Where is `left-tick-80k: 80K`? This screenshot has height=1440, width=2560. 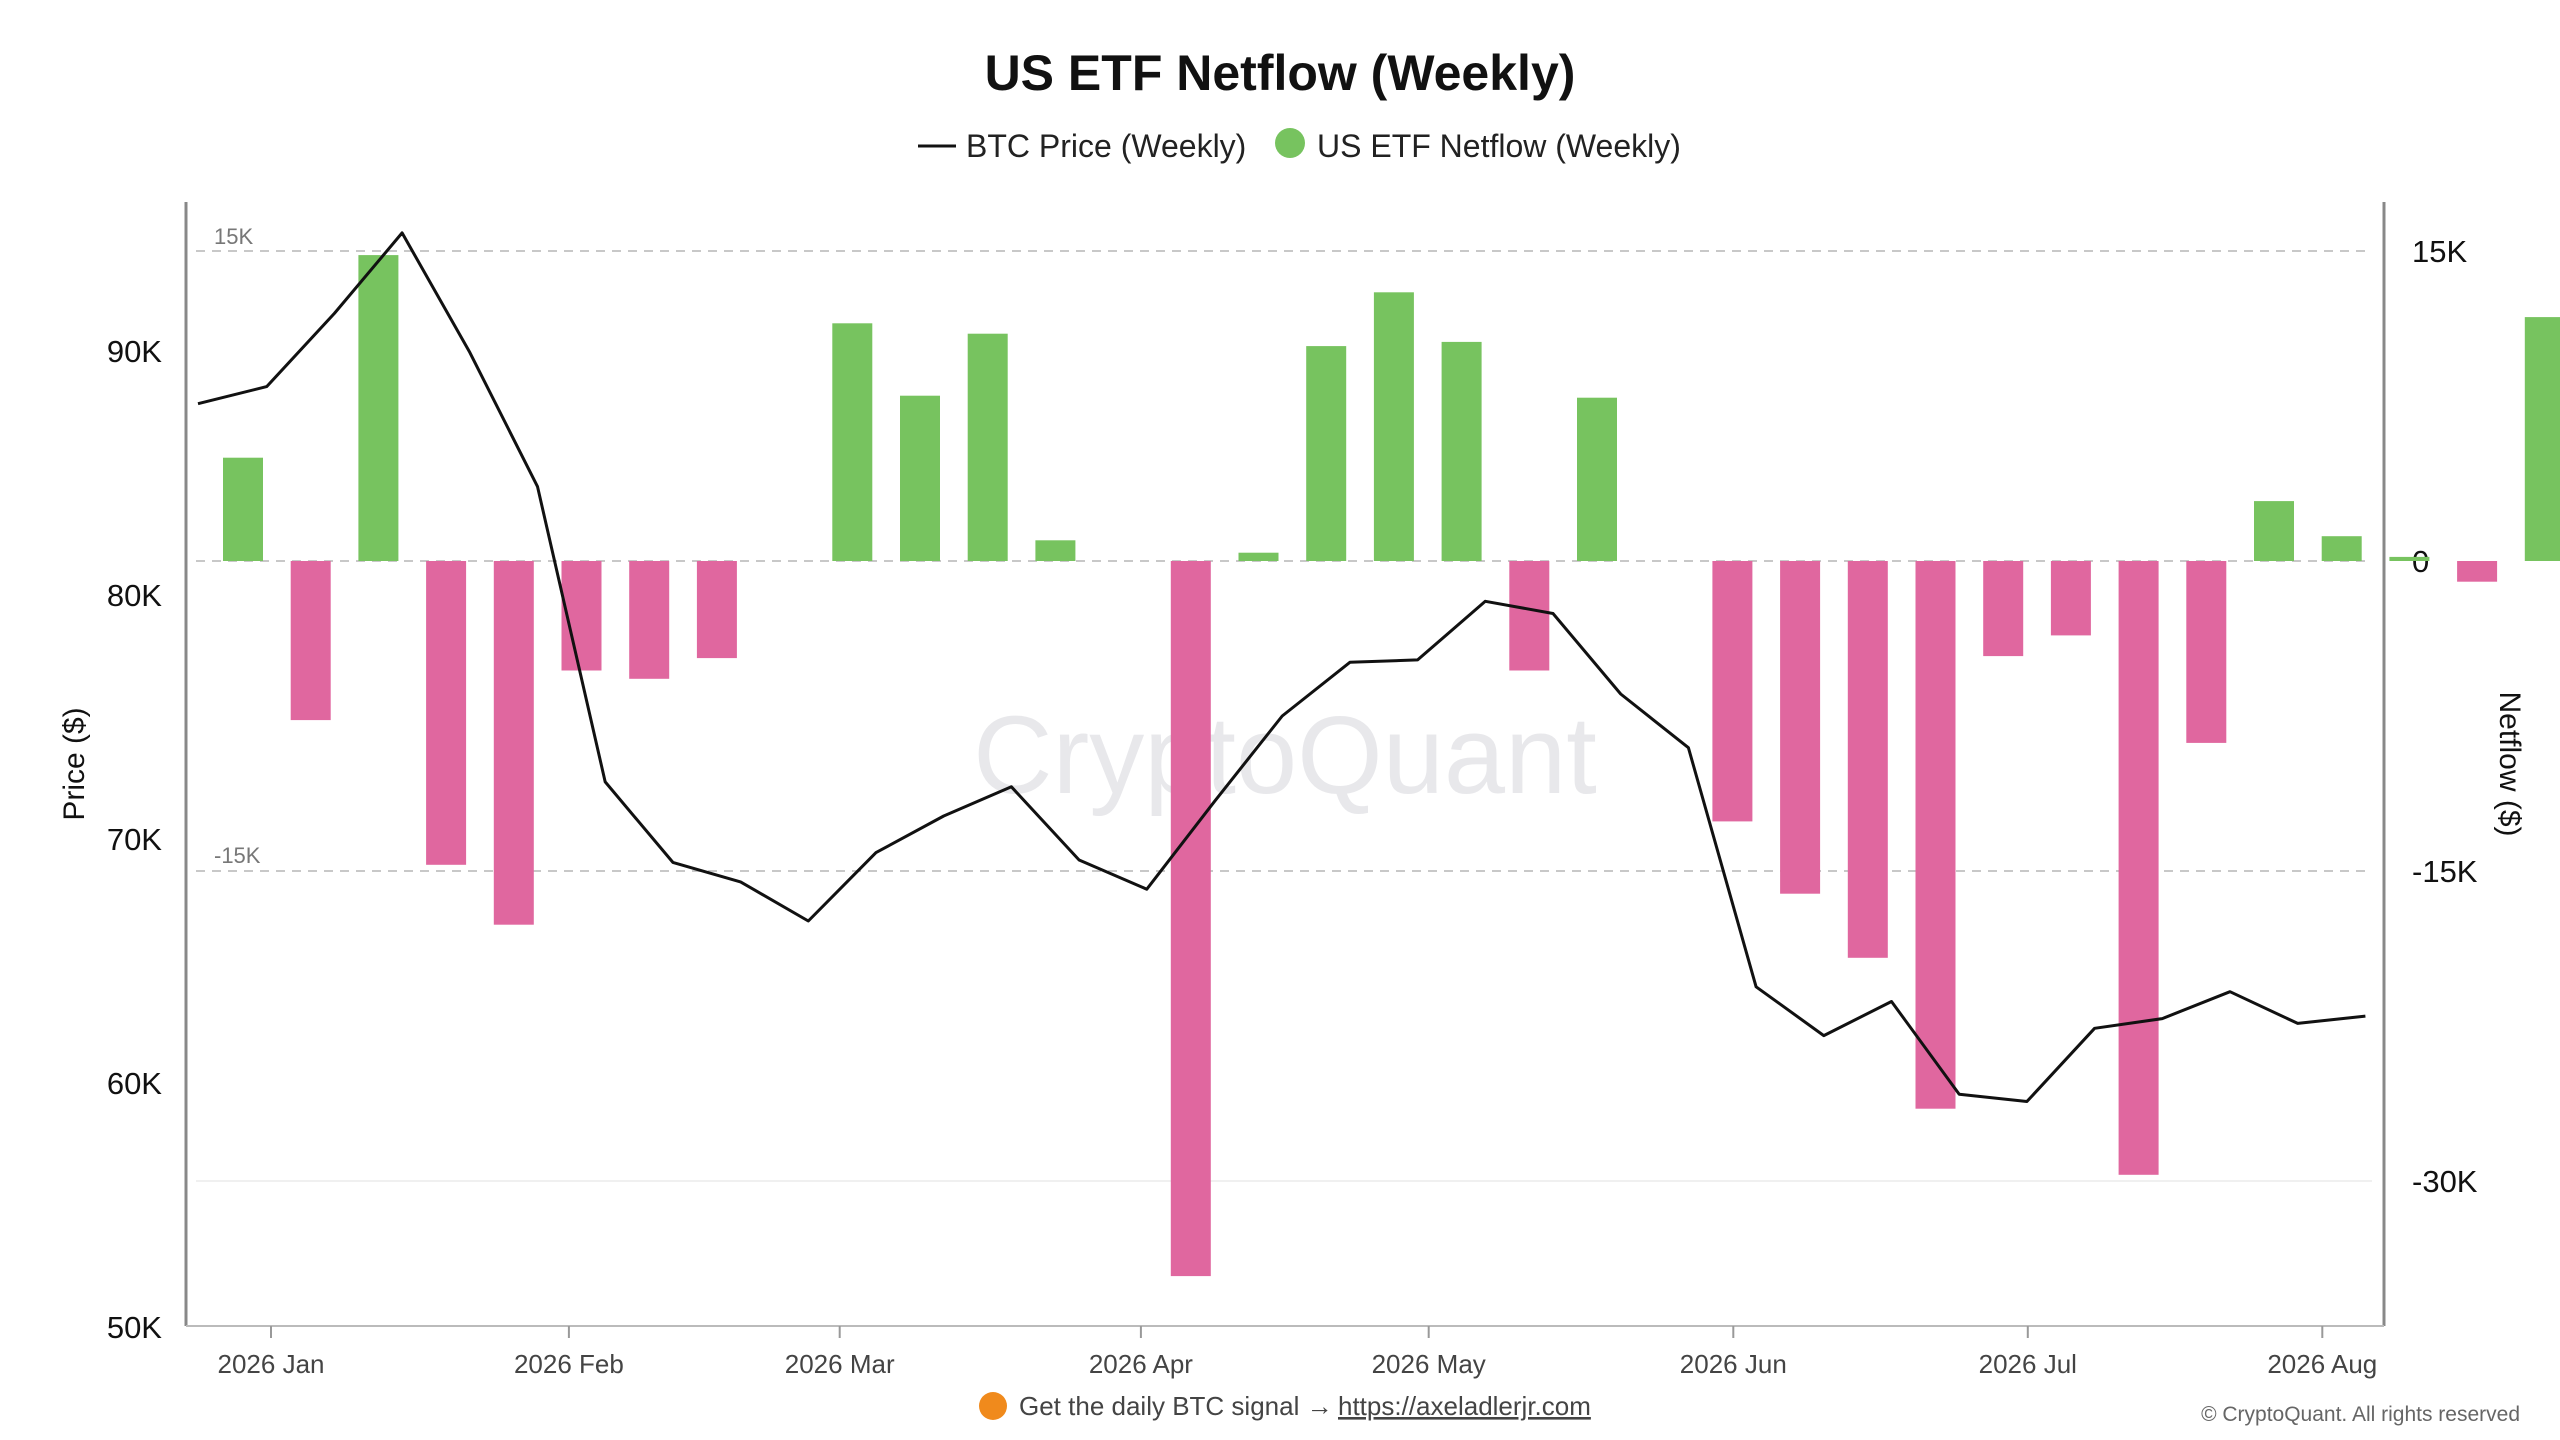
left-tick-80k: 80K is located at coordinates (134, 595).